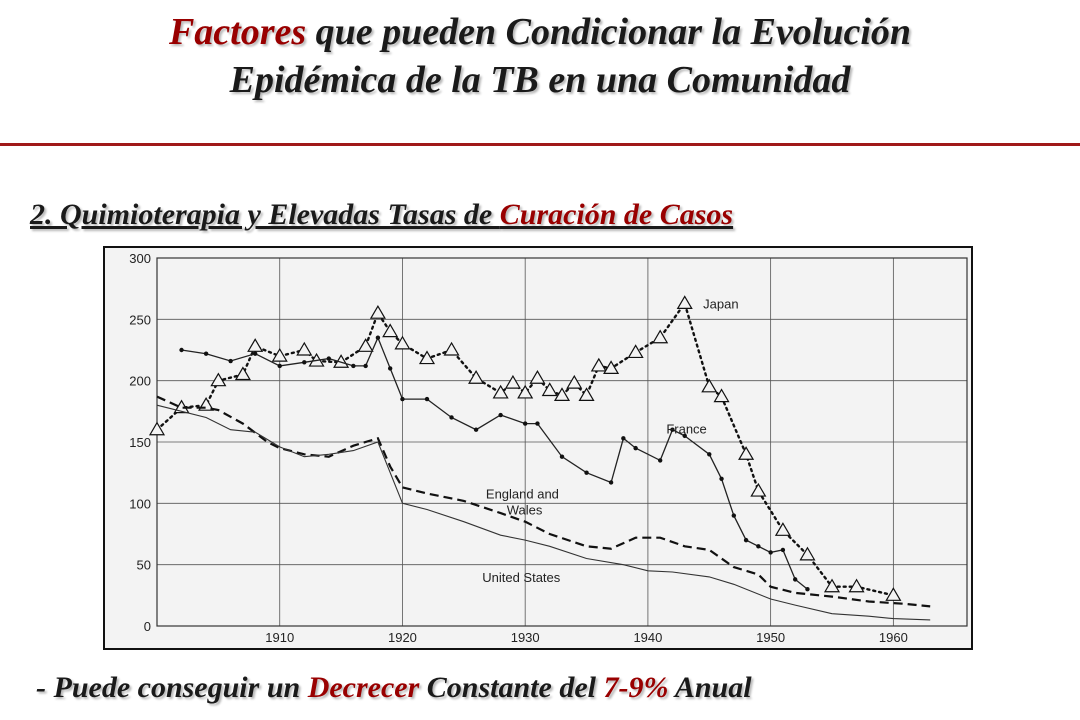 The width and height of the screenshot is (1080, 720). I want to click on footer-highlight-decrecer: Decrecer, so click(363, 687).